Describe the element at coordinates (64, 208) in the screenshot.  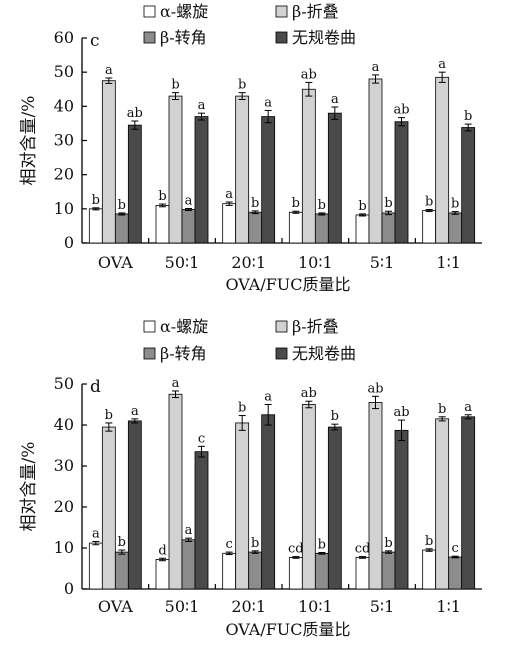
I see `y-tick-label: 10` at that location.